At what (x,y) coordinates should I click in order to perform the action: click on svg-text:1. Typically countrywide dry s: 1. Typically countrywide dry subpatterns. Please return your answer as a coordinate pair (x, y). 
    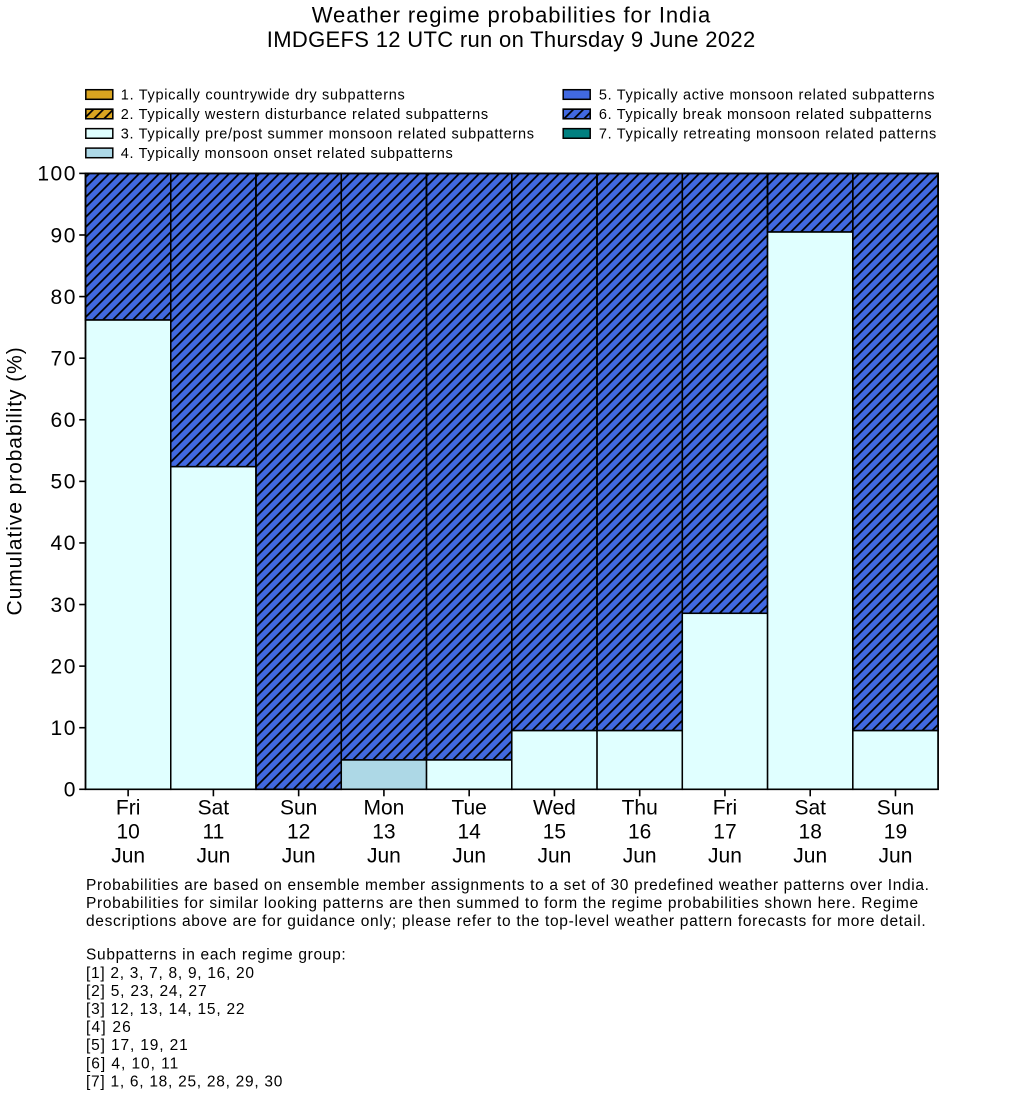
    Looking at the image, I should click on (263, 96).